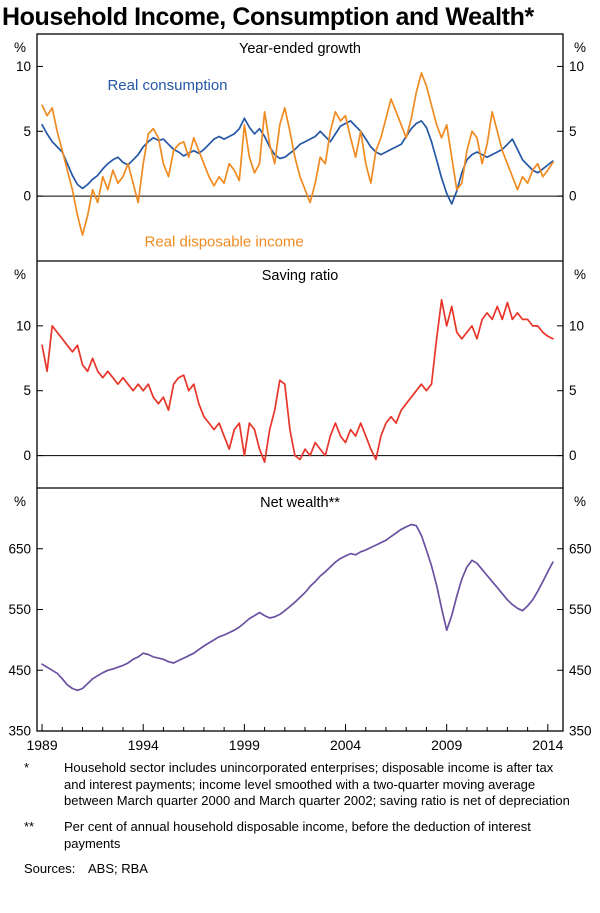  I want to click on series-label: Real disposable income, so click(224, 242).